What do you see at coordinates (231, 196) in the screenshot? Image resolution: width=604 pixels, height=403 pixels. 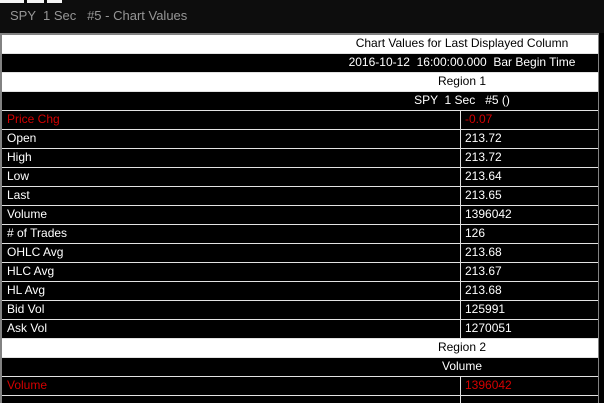 I see `row-label: Last` at bounding box center [231, 196].